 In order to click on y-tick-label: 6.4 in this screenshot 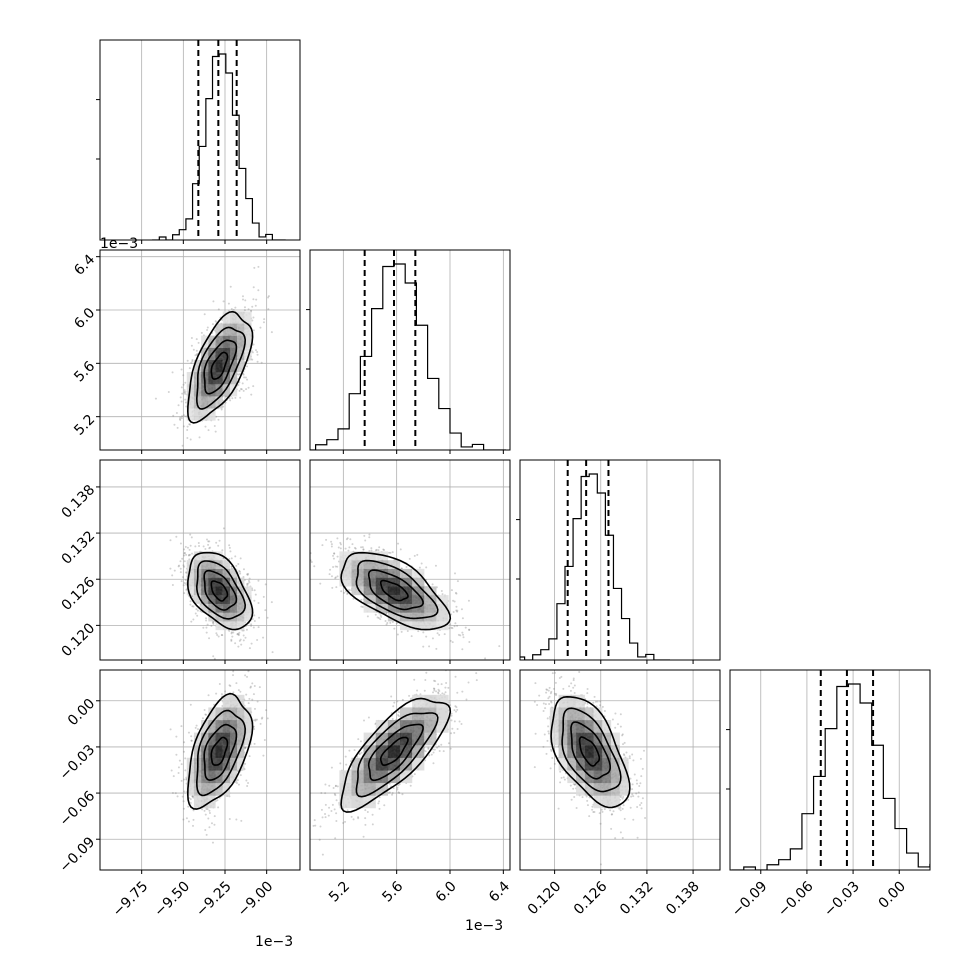, I will do `click(84, 265)`.